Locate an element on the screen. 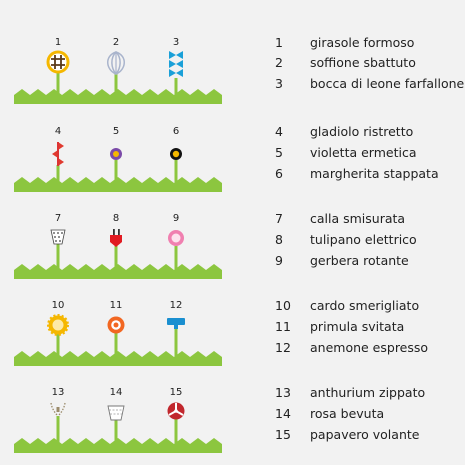 This screenshot has height=465, width=465. legend-name: gladiolo ristretto is located at coordinates (362, 131).